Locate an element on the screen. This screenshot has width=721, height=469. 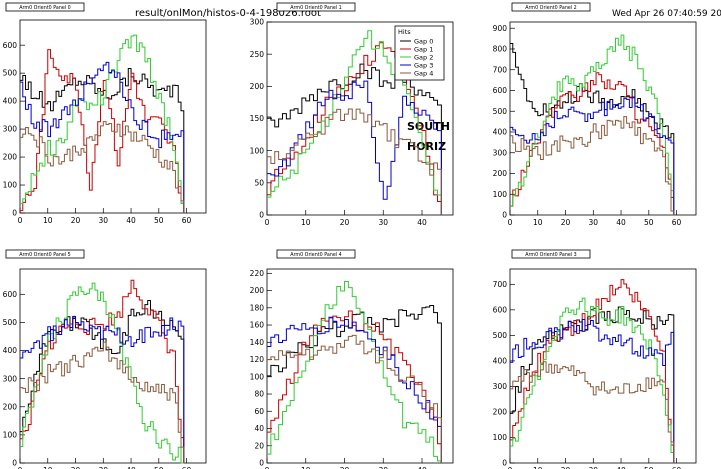
panel-title: Arm0 Orient0 Panel 4 is located at coordinates (315, 255).